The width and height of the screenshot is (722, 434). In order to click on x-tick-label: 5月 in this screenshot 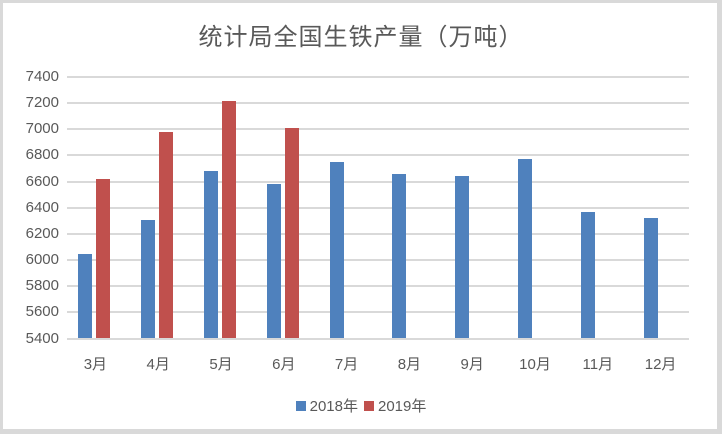, I will do `click(221, 364)`.